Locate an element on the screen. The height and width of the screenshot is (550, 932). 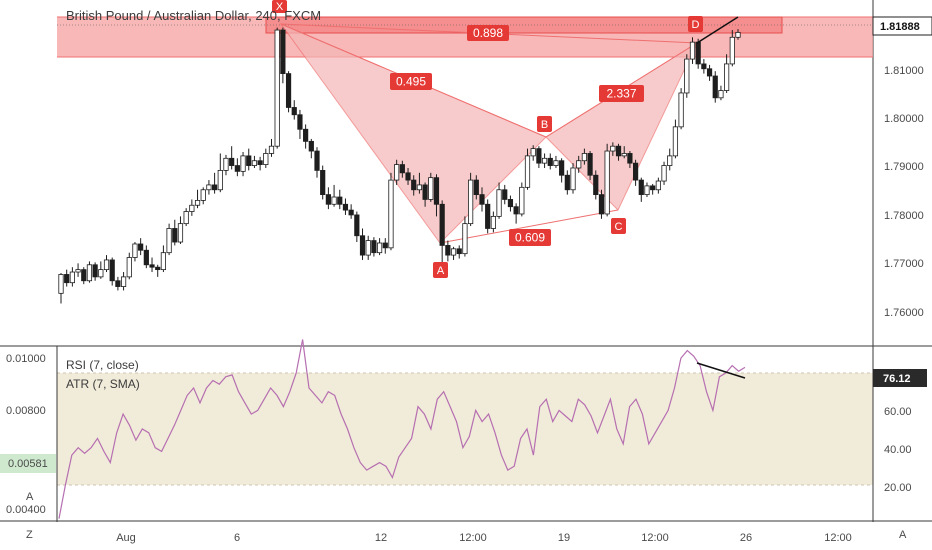
left-axis-marker: Z is located at coordinates (29, 535).